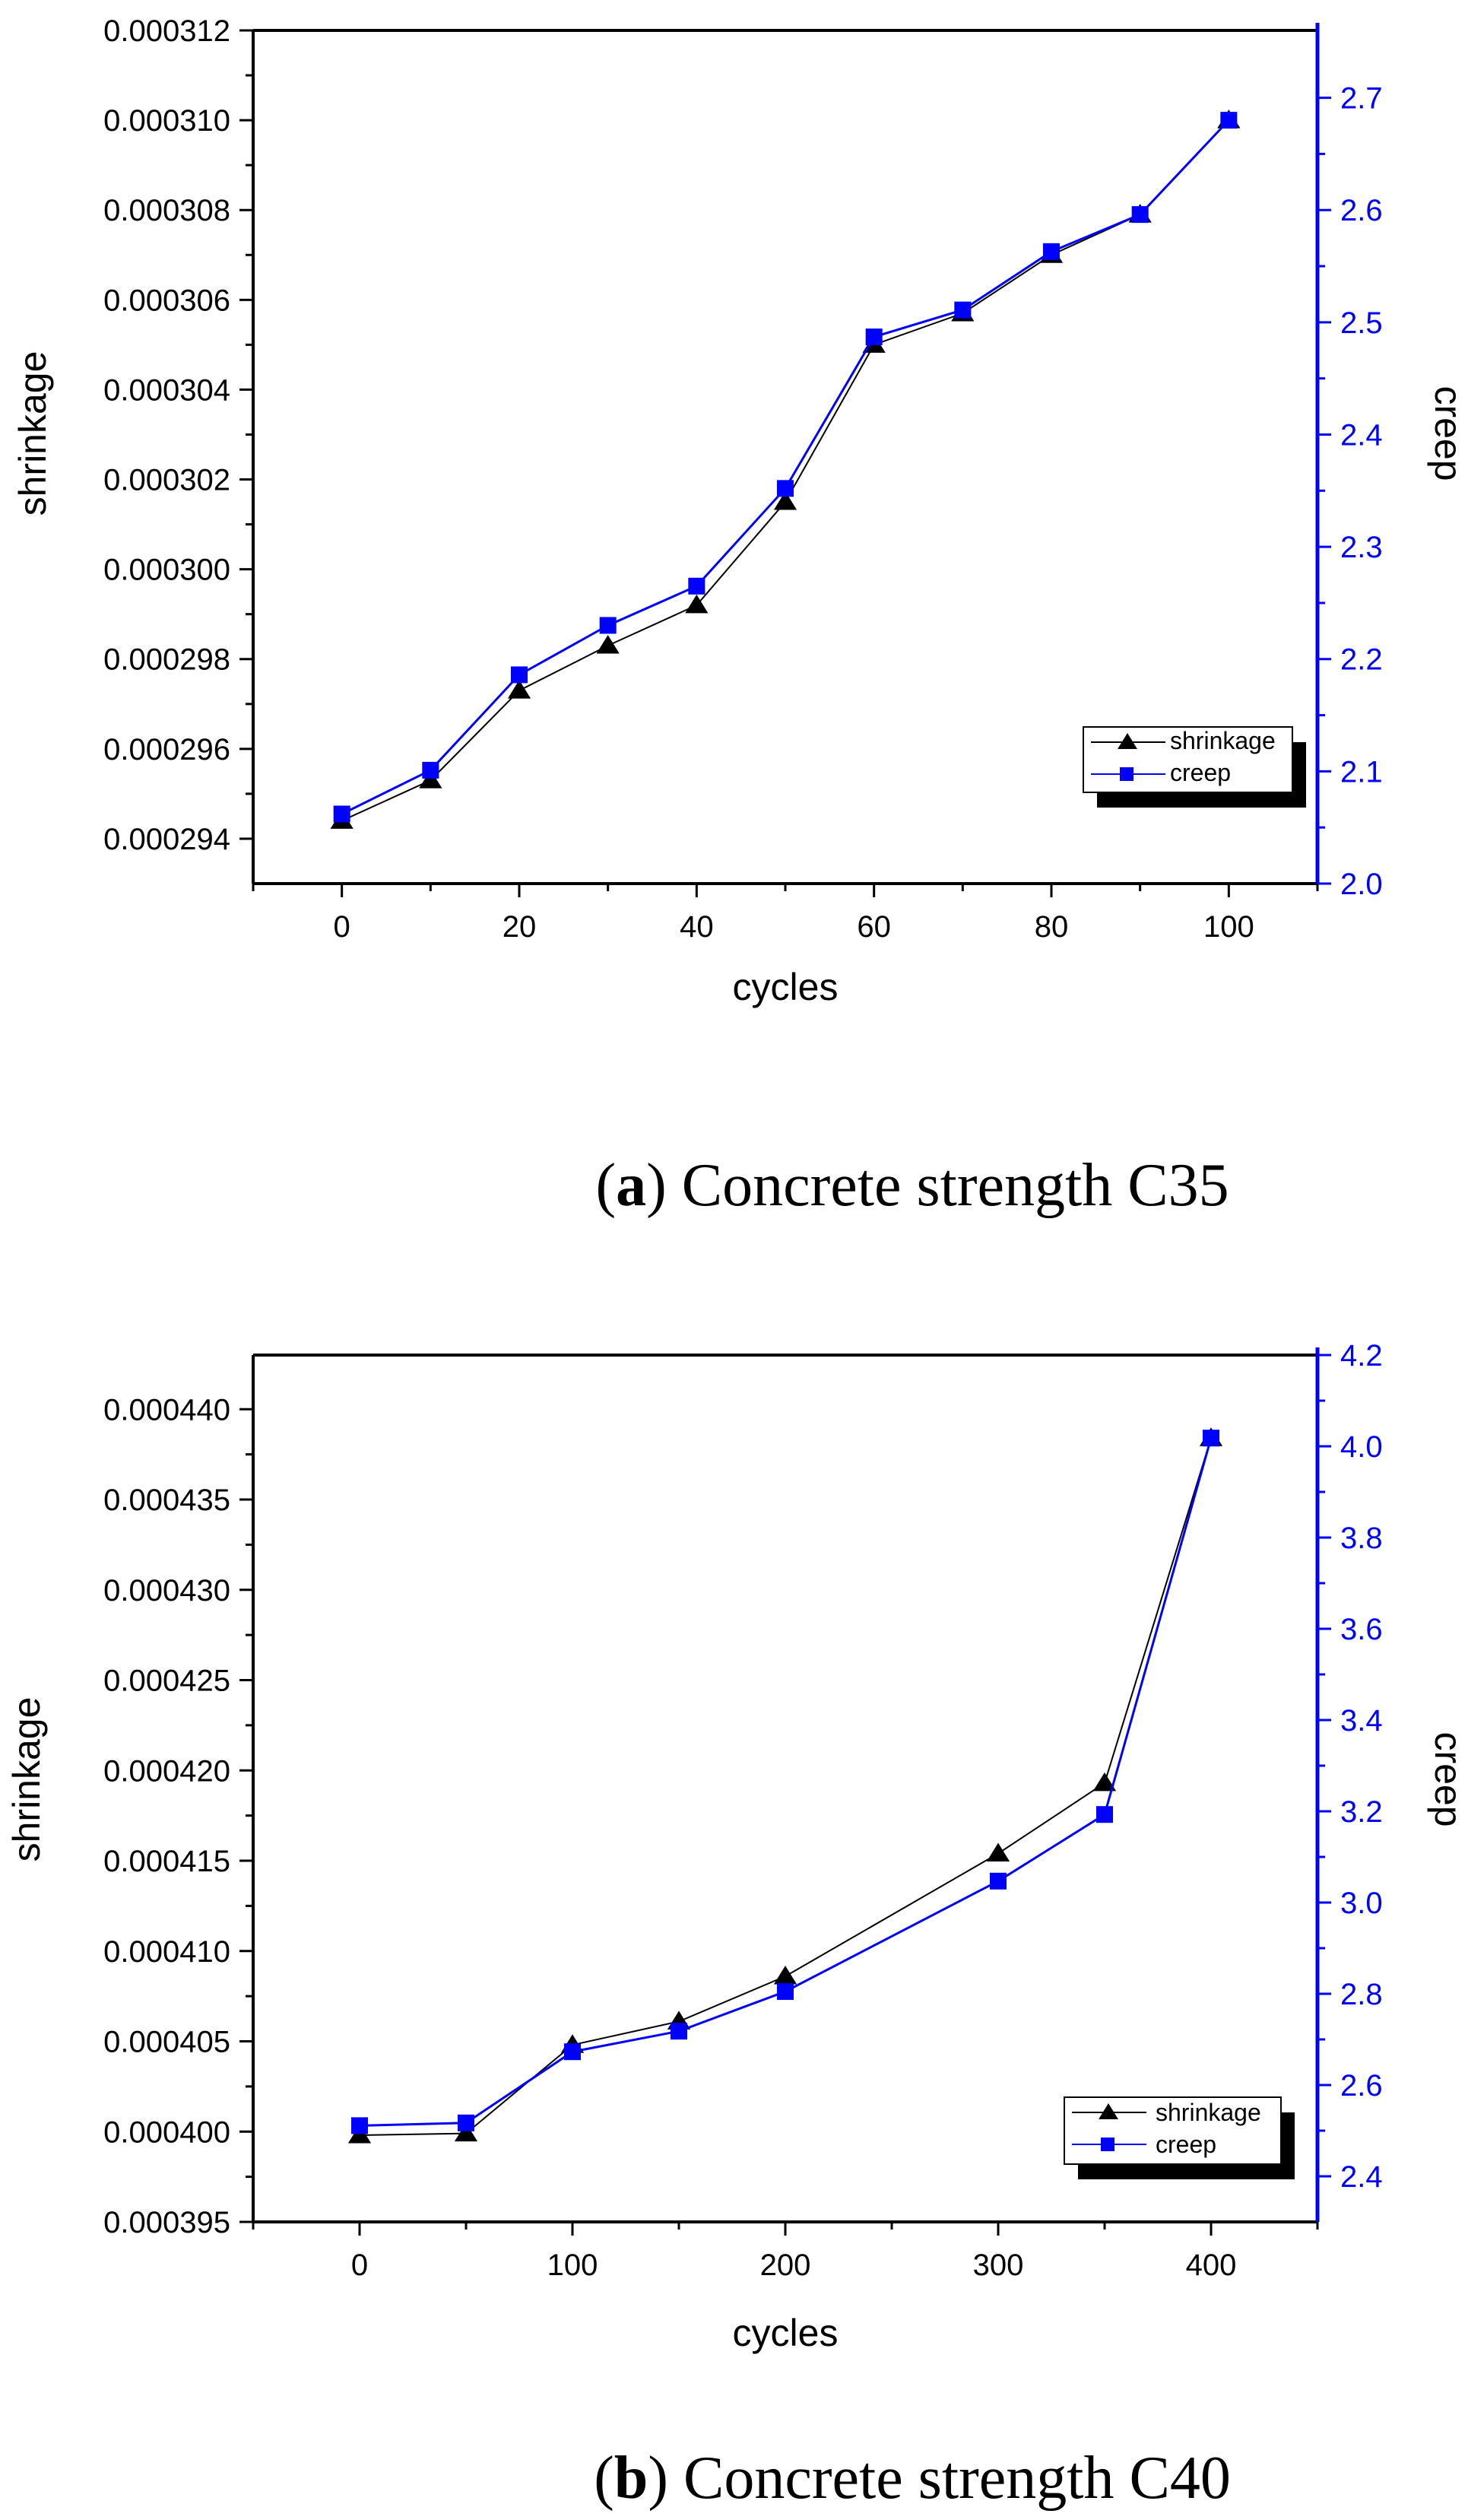 Image resolution: width=1468 pixels, height=2520 pixels. I want to click on caption-b: (b) Concrete strength C40, so click(912, 2479).